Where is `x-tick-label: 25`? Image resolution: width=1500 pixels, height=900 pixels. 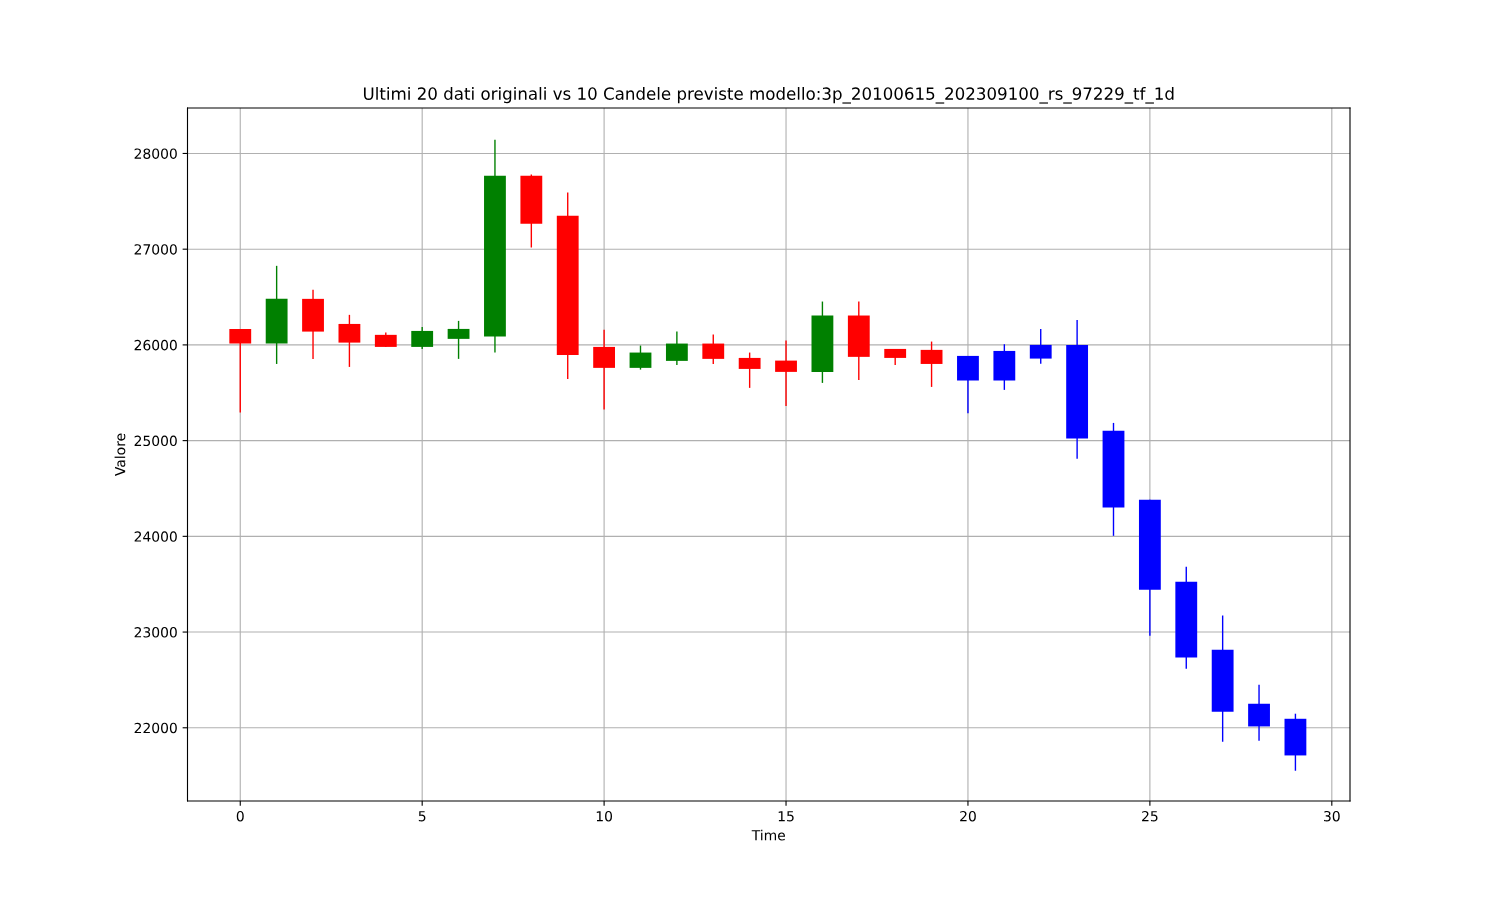 x-tick-label: 25 is located at coordinates (1150, 816).